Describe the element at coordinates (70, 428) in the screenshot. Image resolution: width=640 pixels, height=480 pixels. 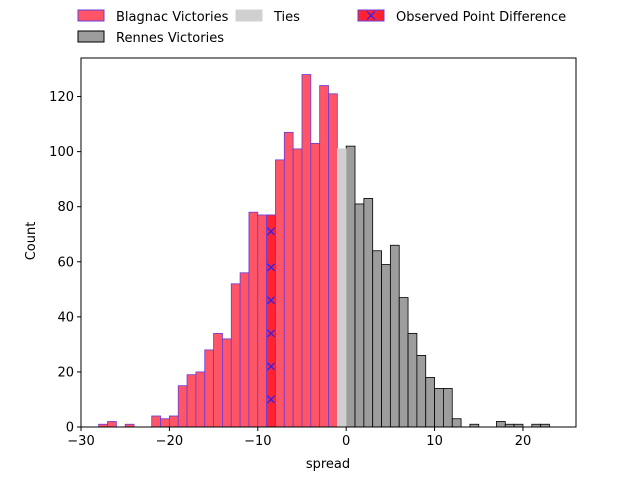
I see `y-tick-label: 0` at that location.